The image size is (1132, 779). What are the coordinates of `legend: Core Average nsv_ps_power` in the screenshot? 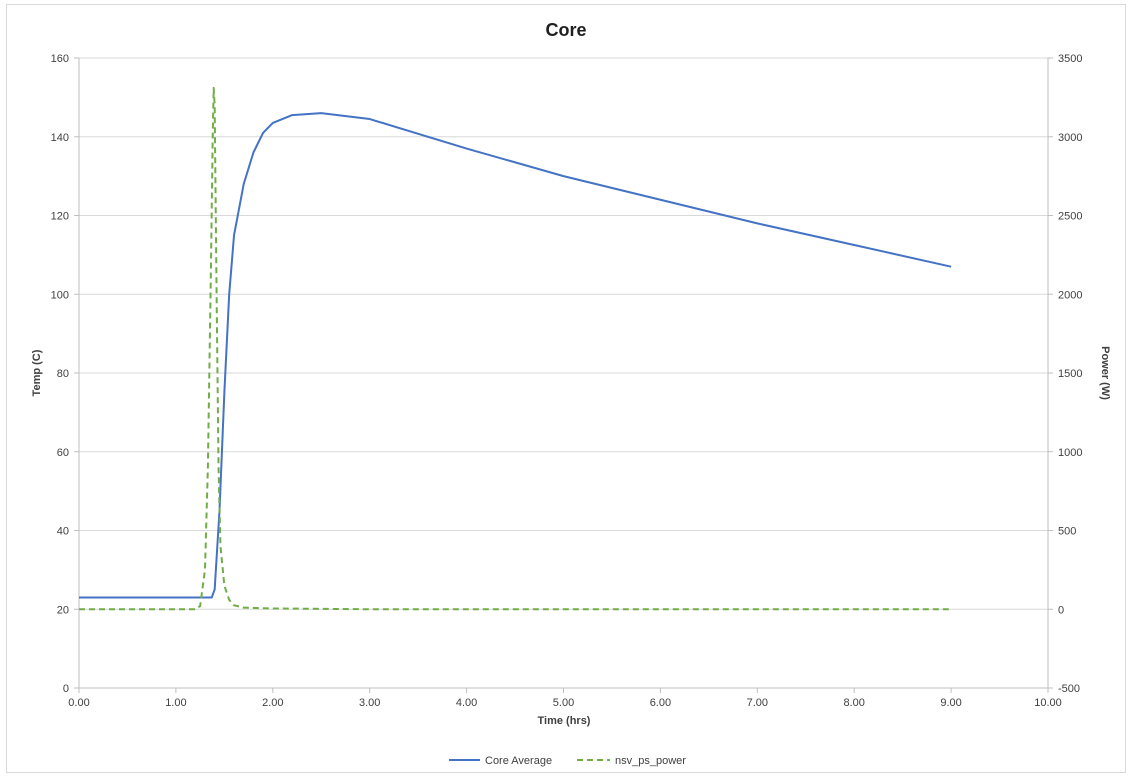 It's located at (567, 761).